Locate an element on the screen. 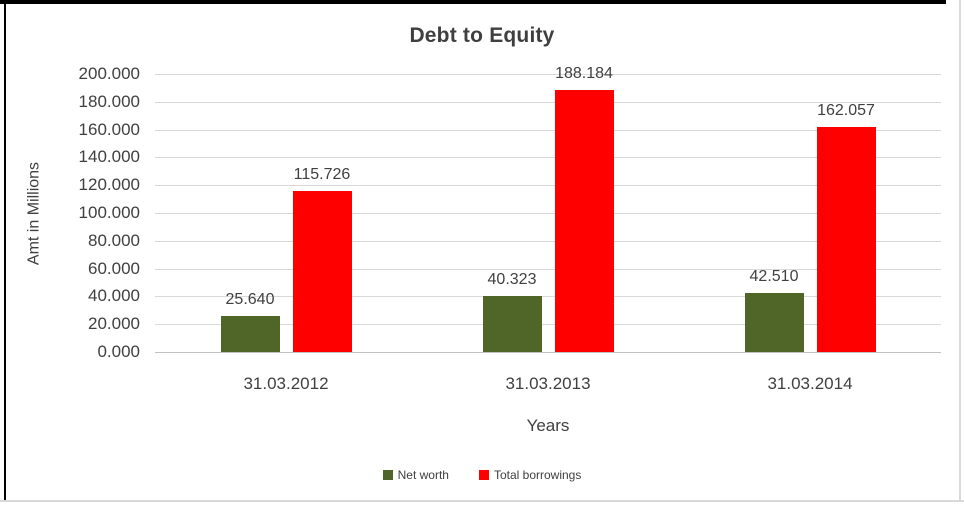 This screenshot has width=964, height=506. y-tick-label: 120.000 is located at coordinates (109, 185).